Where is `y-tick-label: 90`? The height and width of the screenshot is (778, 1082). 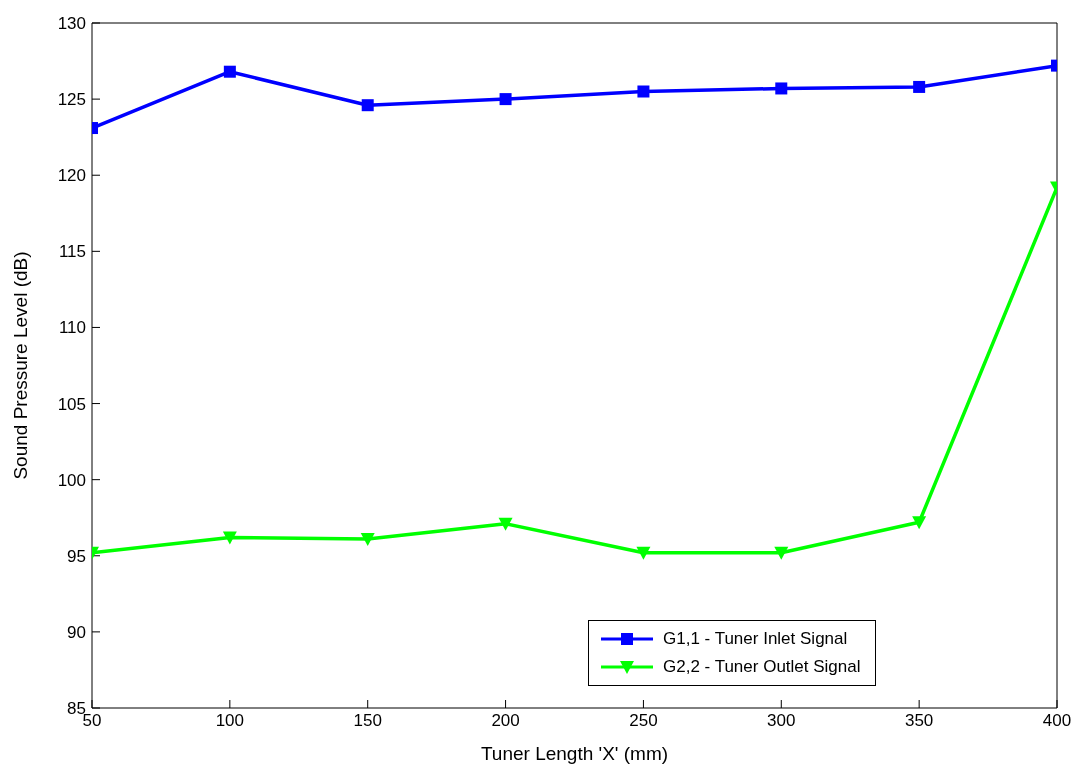
y-tick-label: 90 is located at coordinates (76, 632).